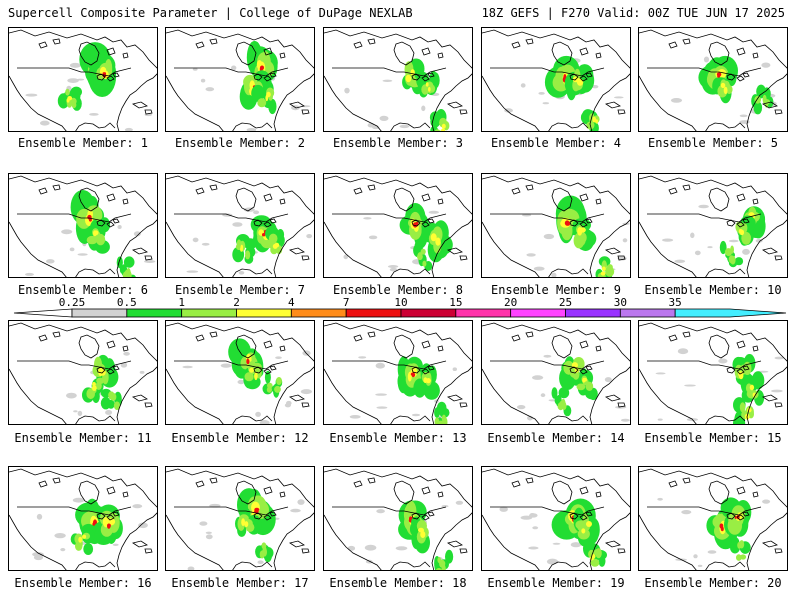  What do you see at coordinates (83, 290) in the screenshot?
I see `ensemble-member-label: Ensemble Member: 6` at bounding box center [83, 290].